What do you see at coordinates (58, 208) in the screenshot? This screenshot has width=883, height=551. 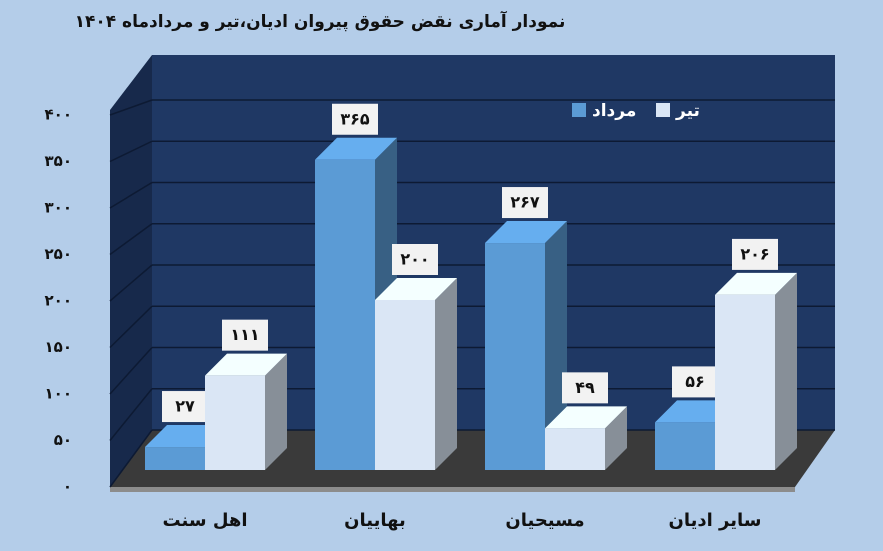 I see `y-tick-label: ۳۰۰` at bounding box center [58, 208].